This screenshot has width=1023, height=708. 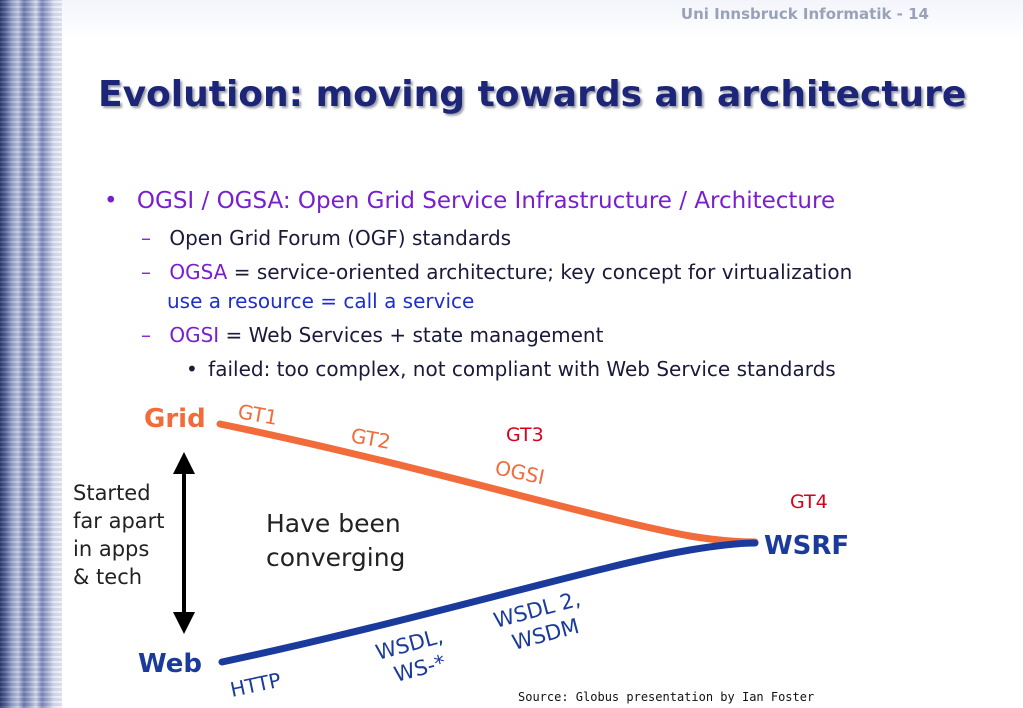 What do you see at coordinates (537, 621) in the screenshot?
I see `wsdl2-wsdm-label: WSDL 2, WSDM` at bounding box center [537, 621].